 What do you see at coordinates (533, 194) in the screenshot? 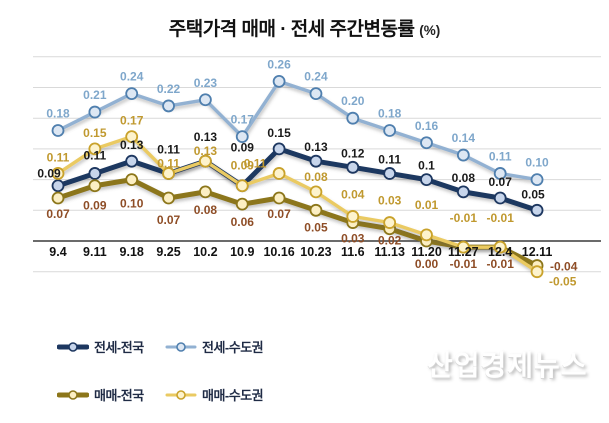
I see `data-label-전세-전국: 0.05` at bounding box center [533, 194].